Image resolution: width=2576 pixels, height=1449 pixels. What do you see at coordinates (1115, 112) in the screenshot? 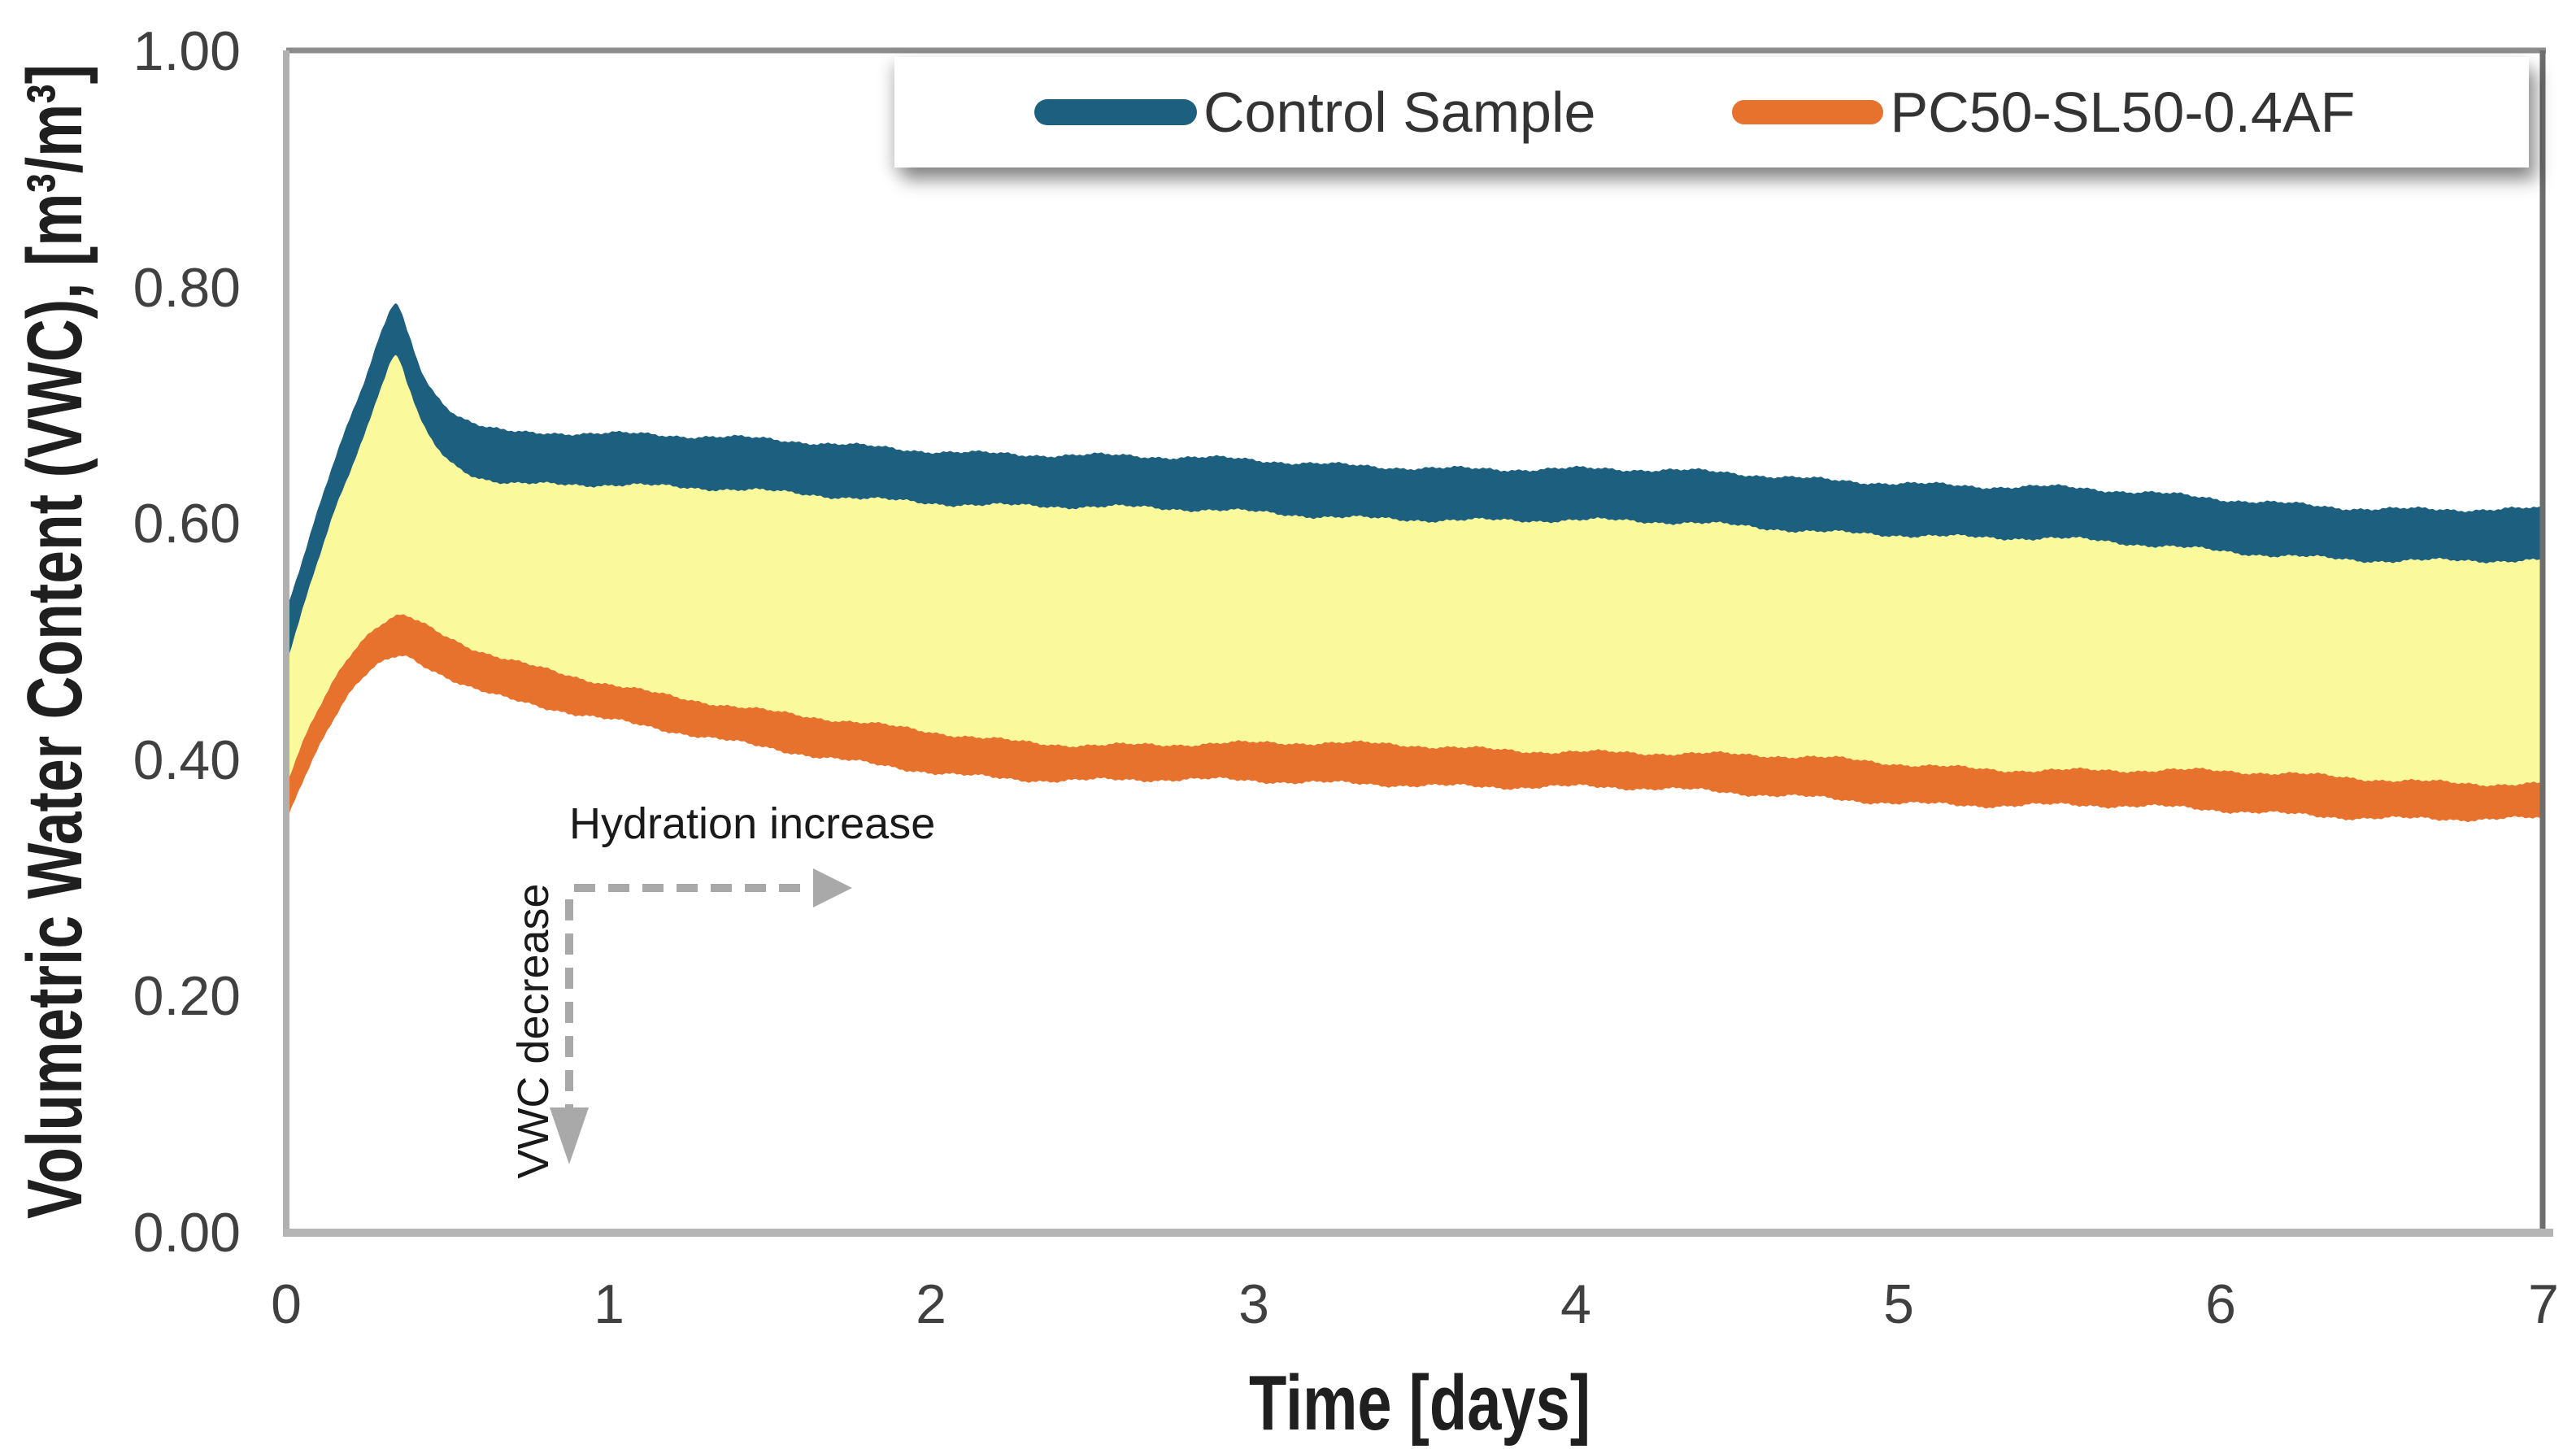
I see `legend-swatch-control-sample` at bounding box center [1115, 112].